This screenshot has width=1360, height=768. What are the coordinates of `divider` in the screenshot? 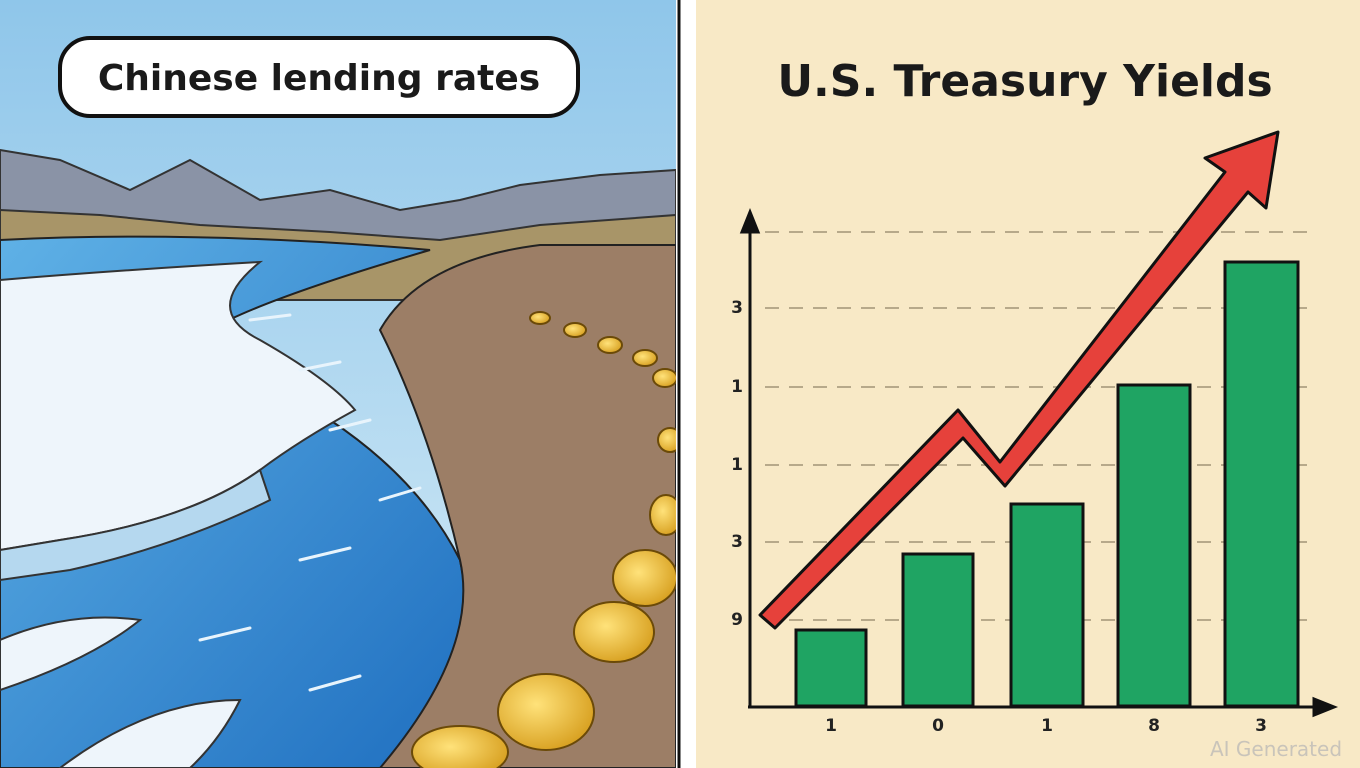 It's located at (686, 384).